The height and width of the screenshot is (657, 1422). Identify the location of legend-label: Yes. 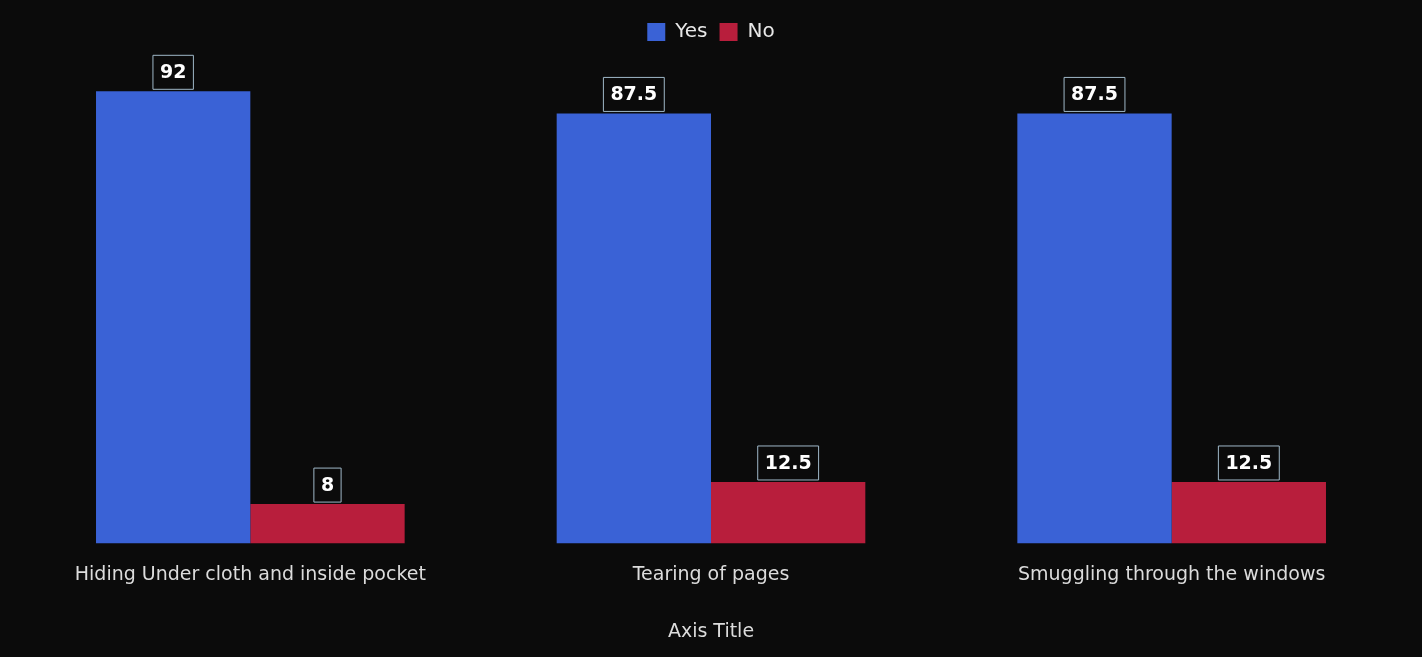
(691, 30).